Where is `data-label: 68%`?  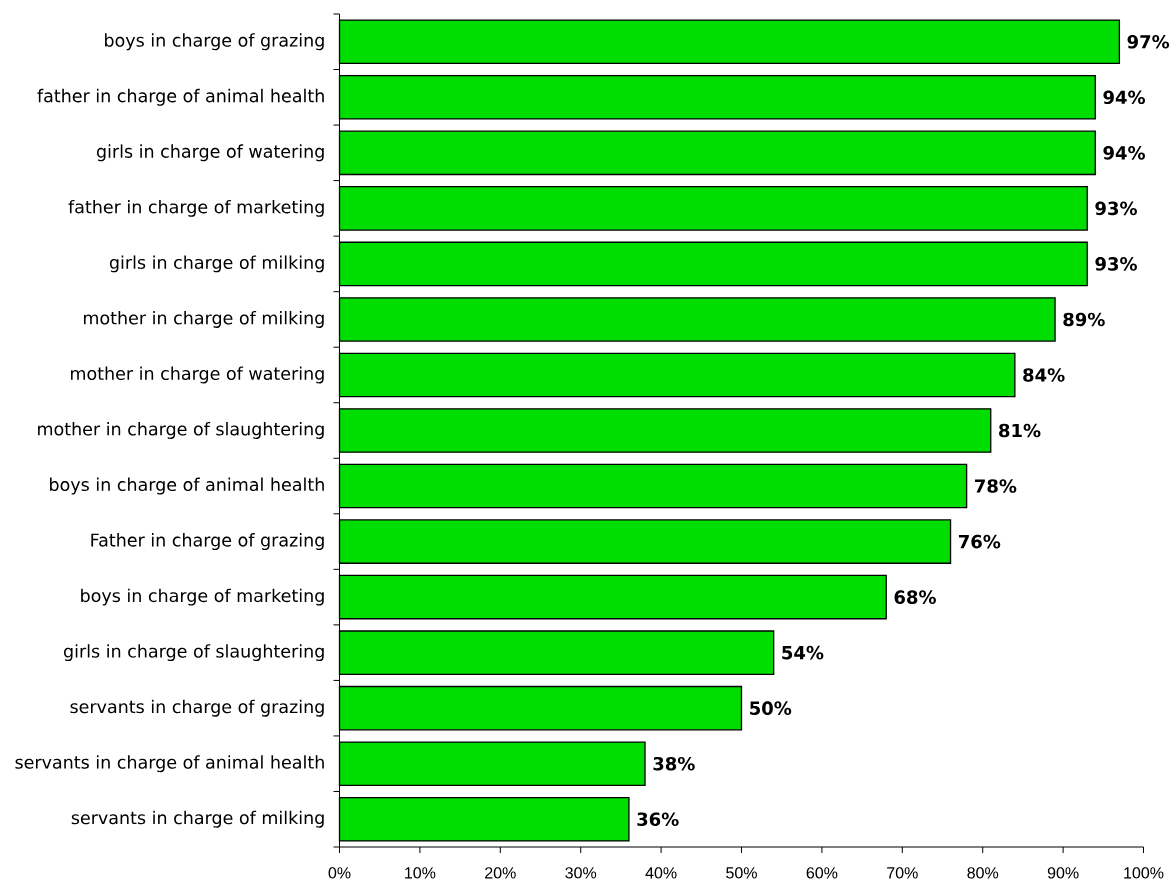
data-label: 68% is located at coordinates (915, 597).